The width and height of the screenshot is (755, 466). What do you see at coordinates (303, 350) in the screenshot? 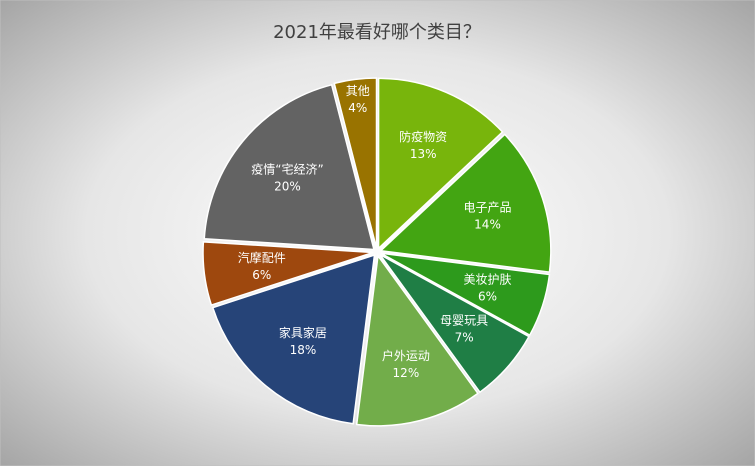
I see `value-label: 18%` at bounding box center [303, 350].